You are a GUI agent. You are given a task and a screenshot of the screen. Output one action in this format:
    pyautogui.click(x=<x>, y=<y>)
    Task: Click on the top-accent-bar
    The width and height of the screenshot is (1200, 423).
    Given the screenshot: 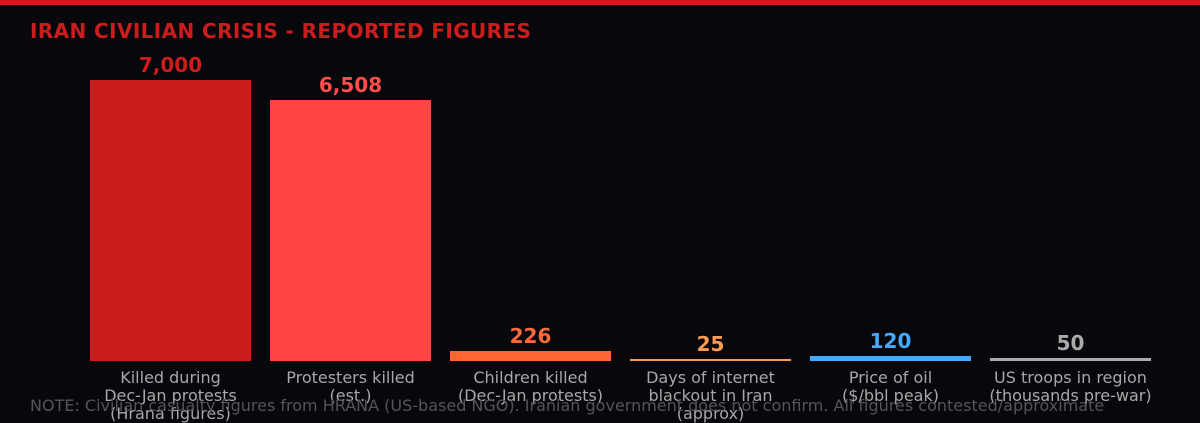 What is the action you would take?
    pyautogui.click(x=600, y=2)
    